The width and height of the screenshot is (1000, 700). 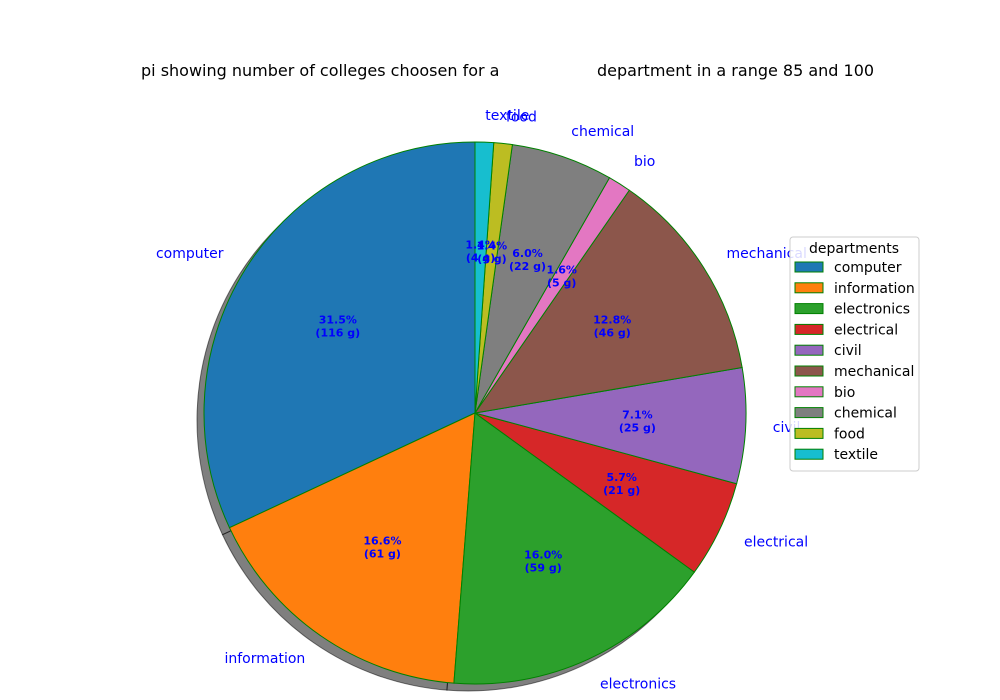 What do you see at coordinates (809, 329) in the screenshot?
I see `legend-swatch-electrical` at bounding box center [809, 329].